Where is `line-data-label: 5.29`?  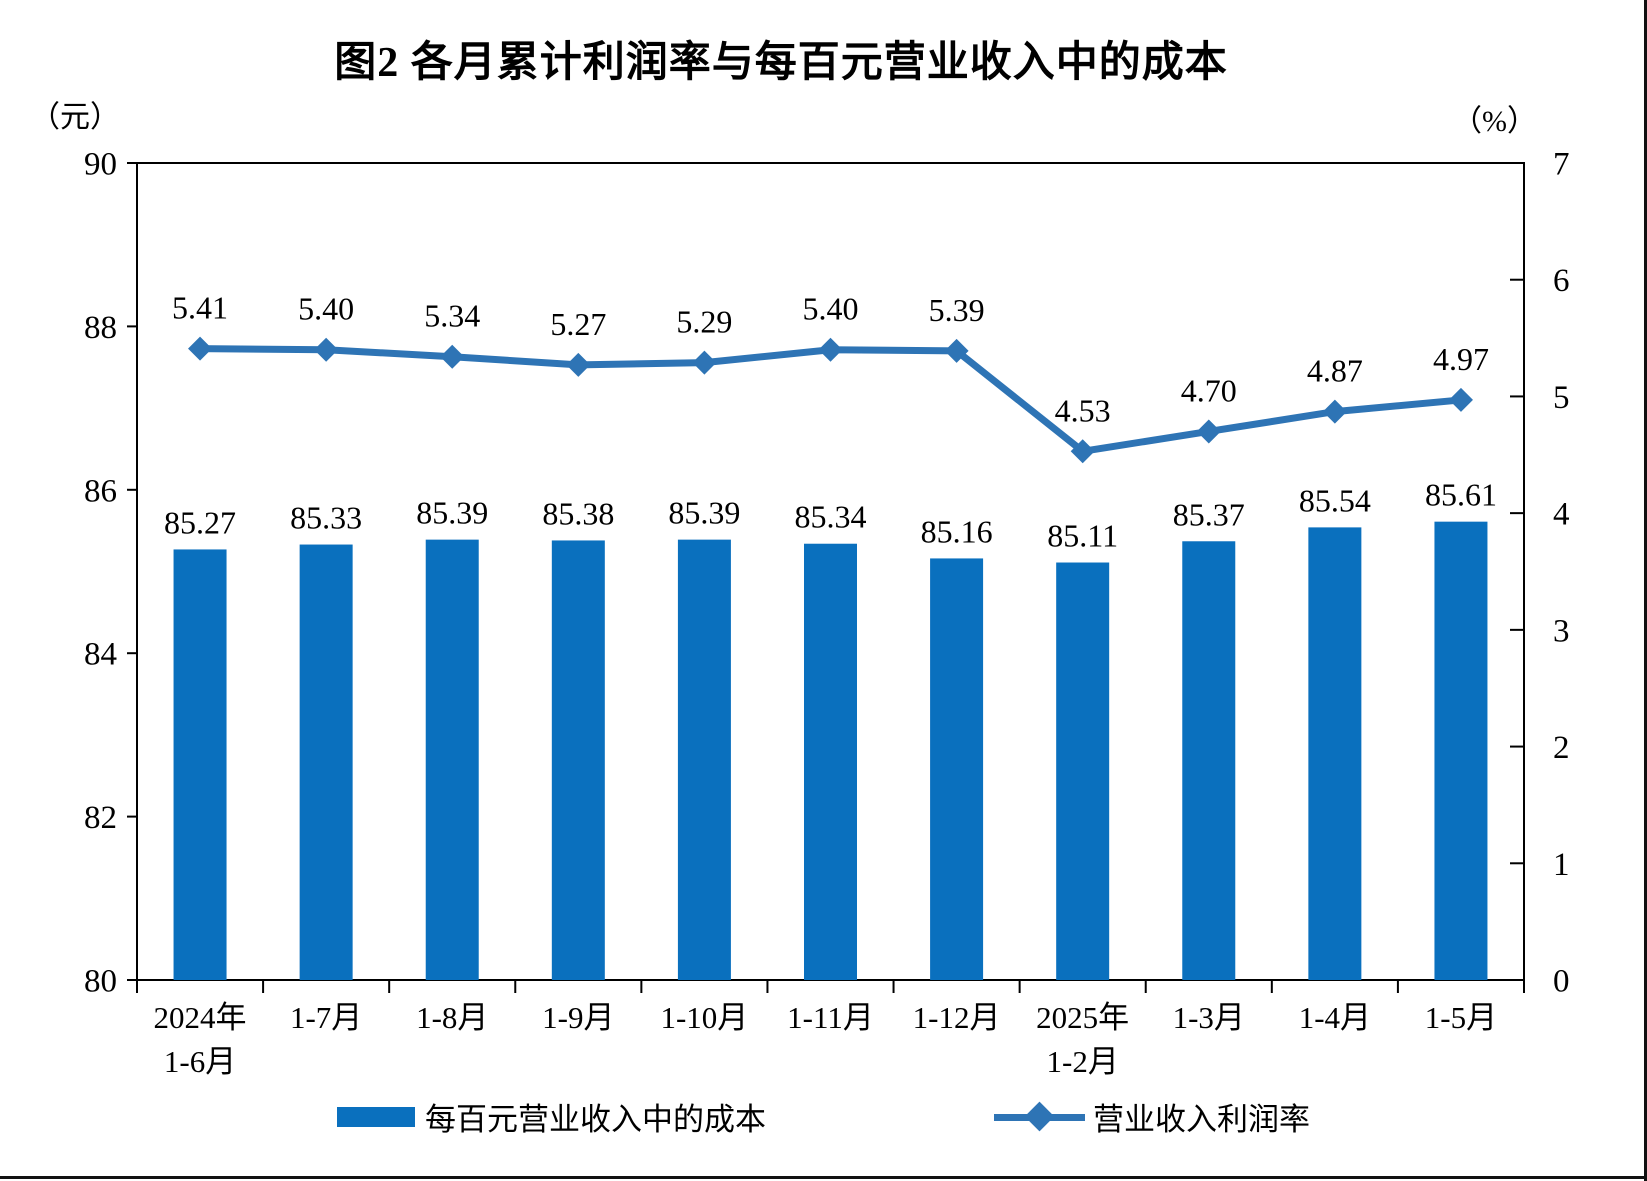 line-data-label: 5.29 is located at coordinates (704, 322).